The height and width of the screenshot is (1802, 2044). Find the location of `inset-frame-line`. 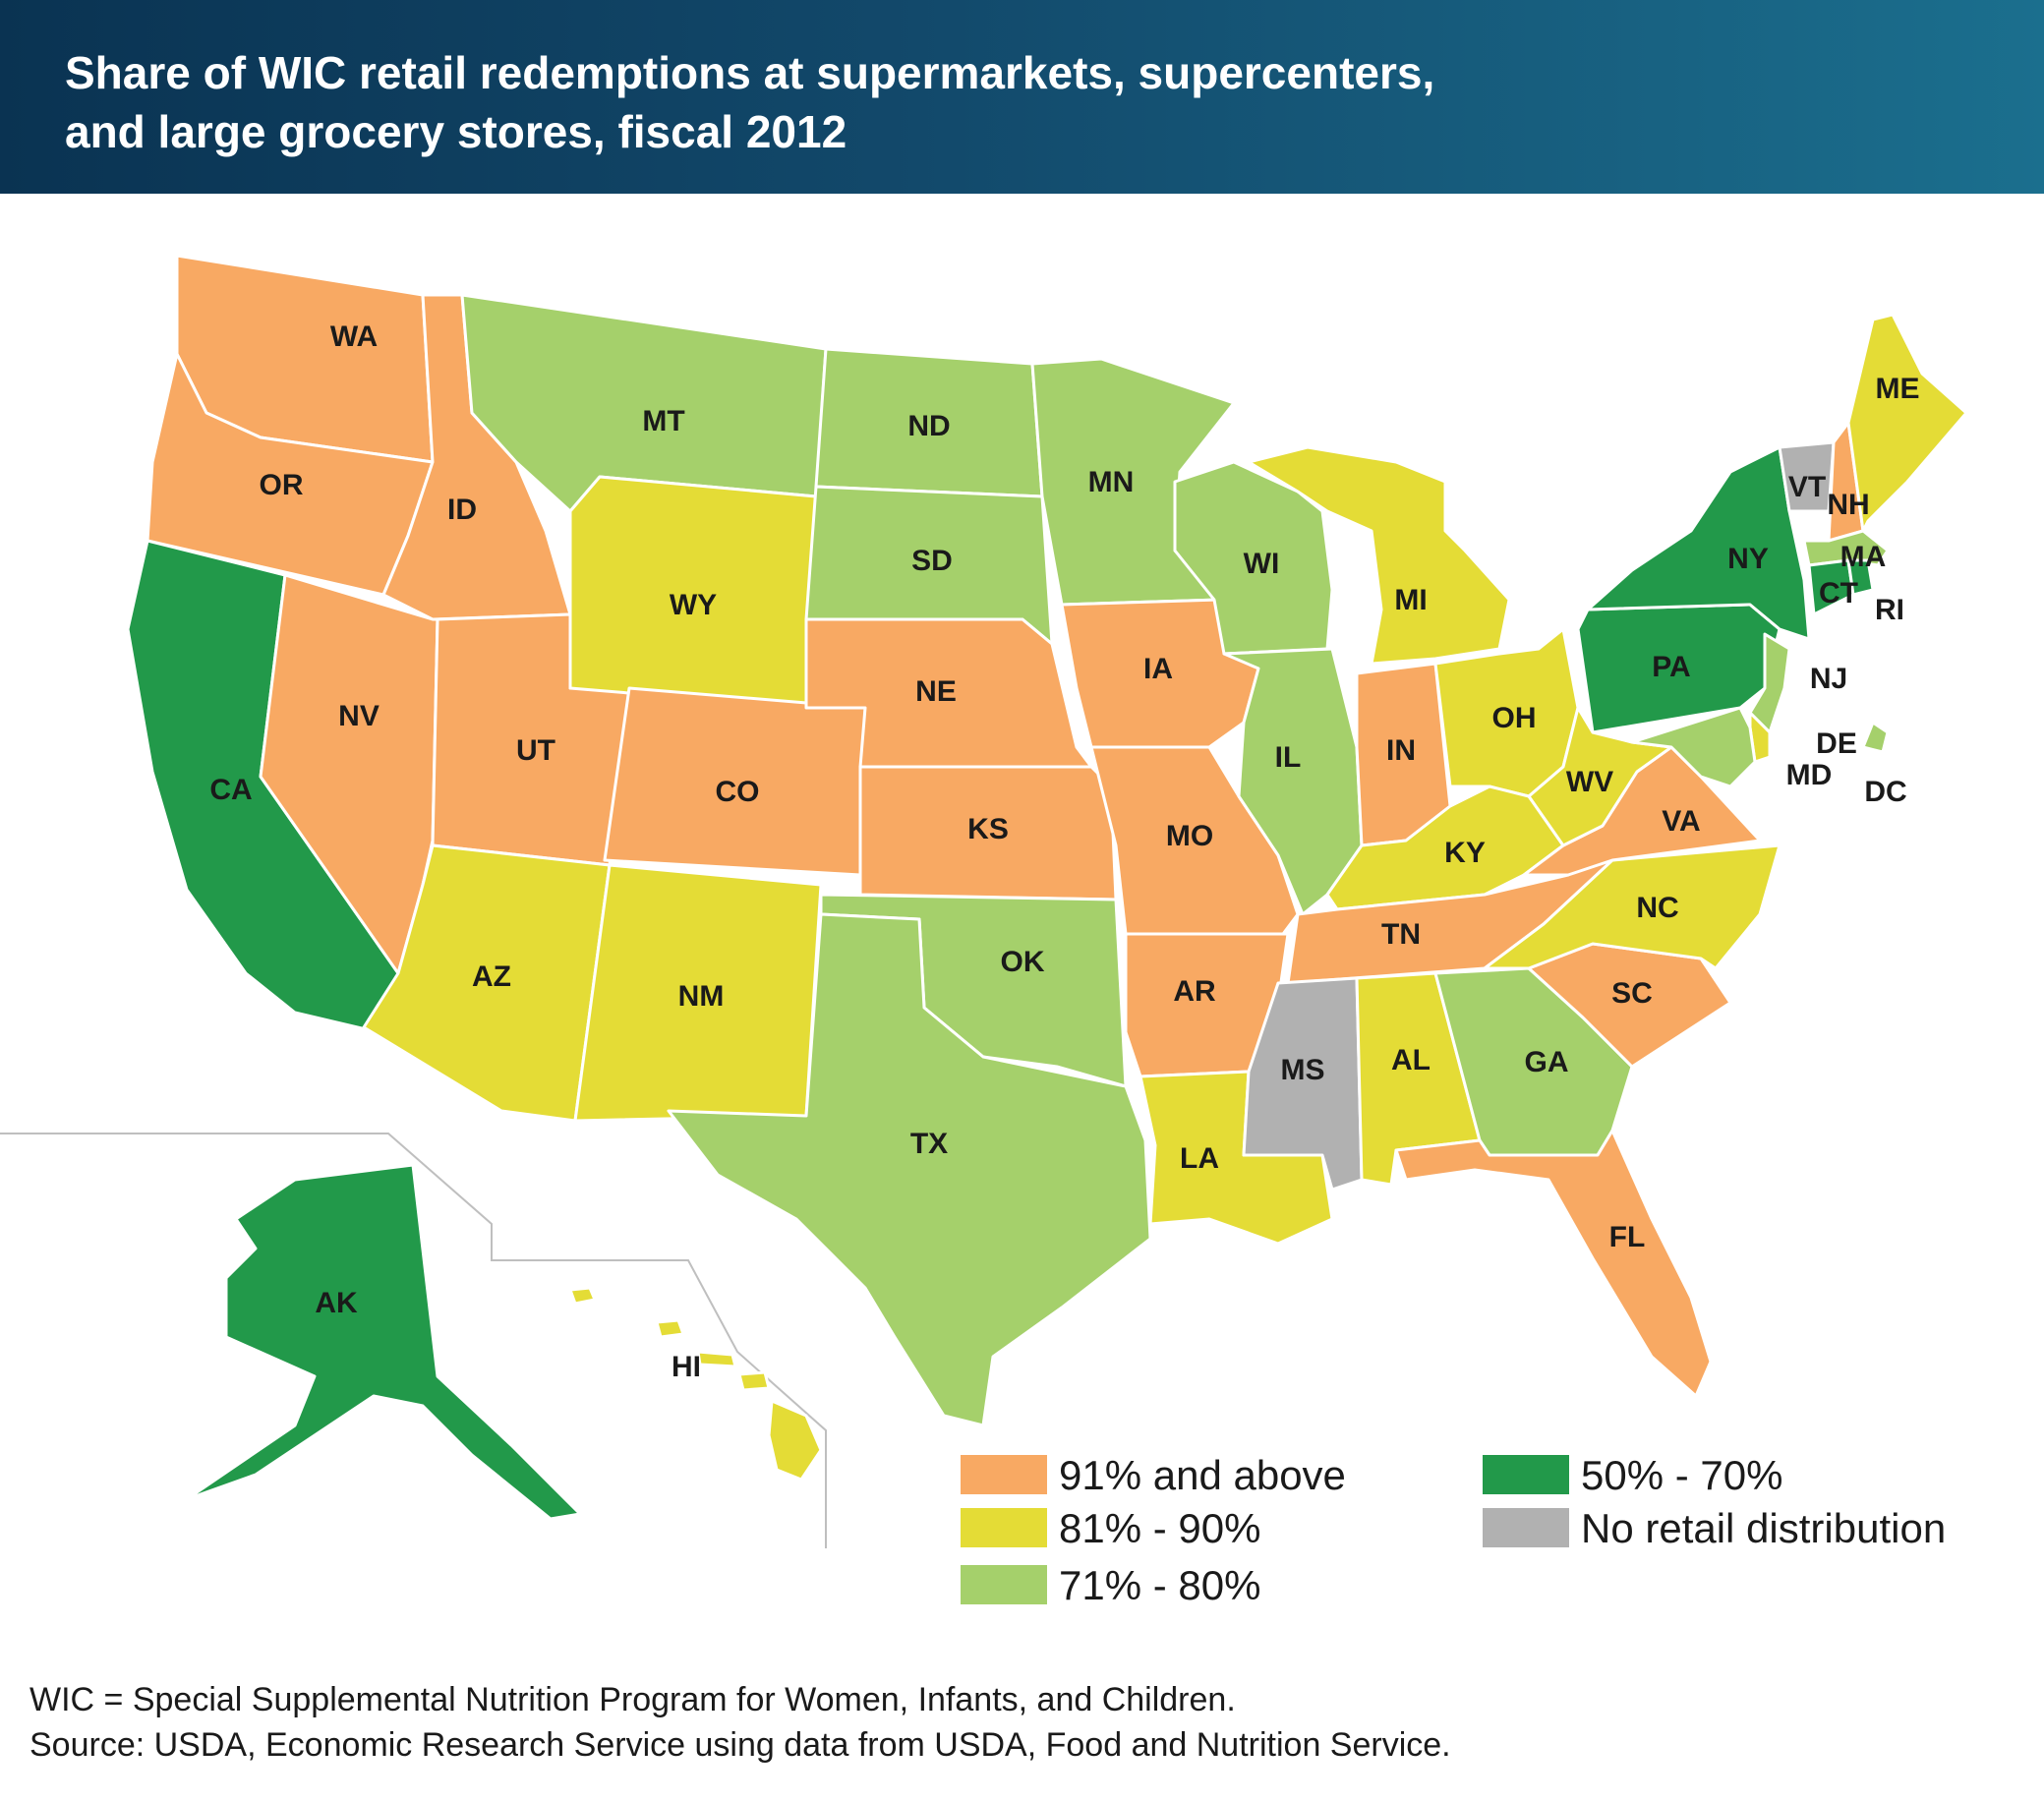

inset-frame-line is located at coordinates (413, 1340).